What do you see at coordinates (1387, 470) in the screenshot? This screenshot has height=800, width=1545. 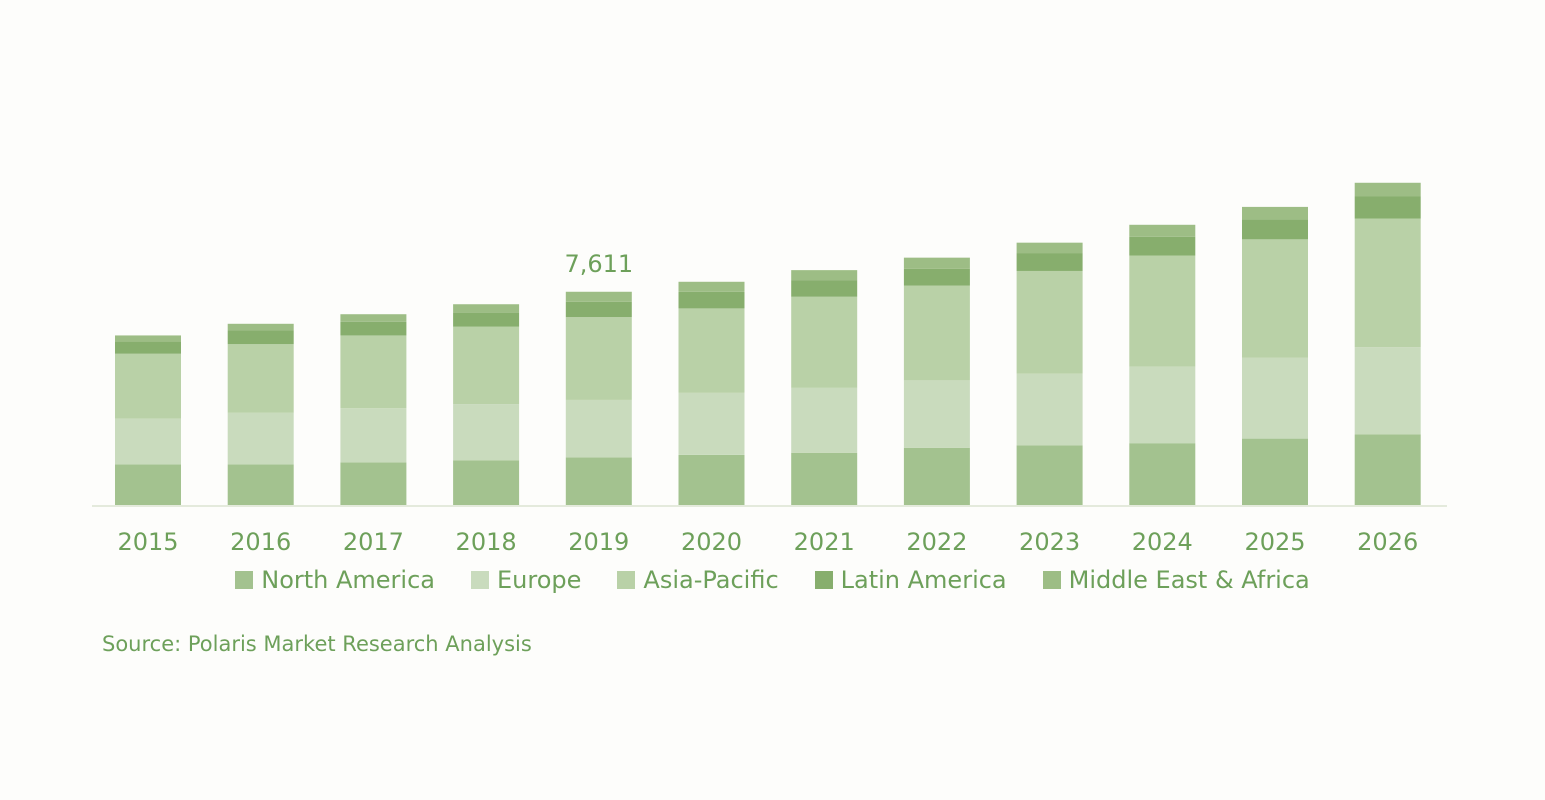 I see `bar-segment-2026-north-america` at bounding box center [1387, 470].